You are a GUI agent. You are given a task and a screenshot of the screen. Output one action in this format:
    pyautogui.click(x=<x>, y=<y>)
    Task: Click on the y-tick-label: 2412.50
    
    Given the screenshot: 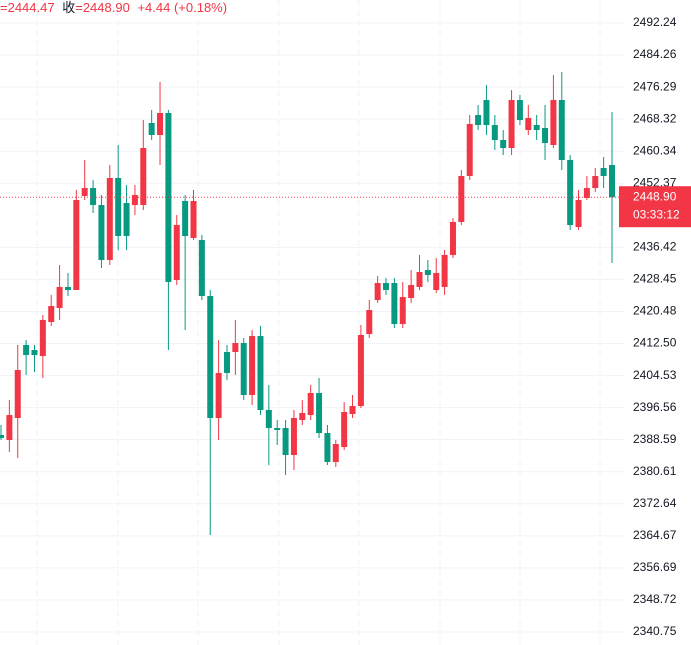 What is the action you would take?
    pyautogui.click(x=655, y=343)
    